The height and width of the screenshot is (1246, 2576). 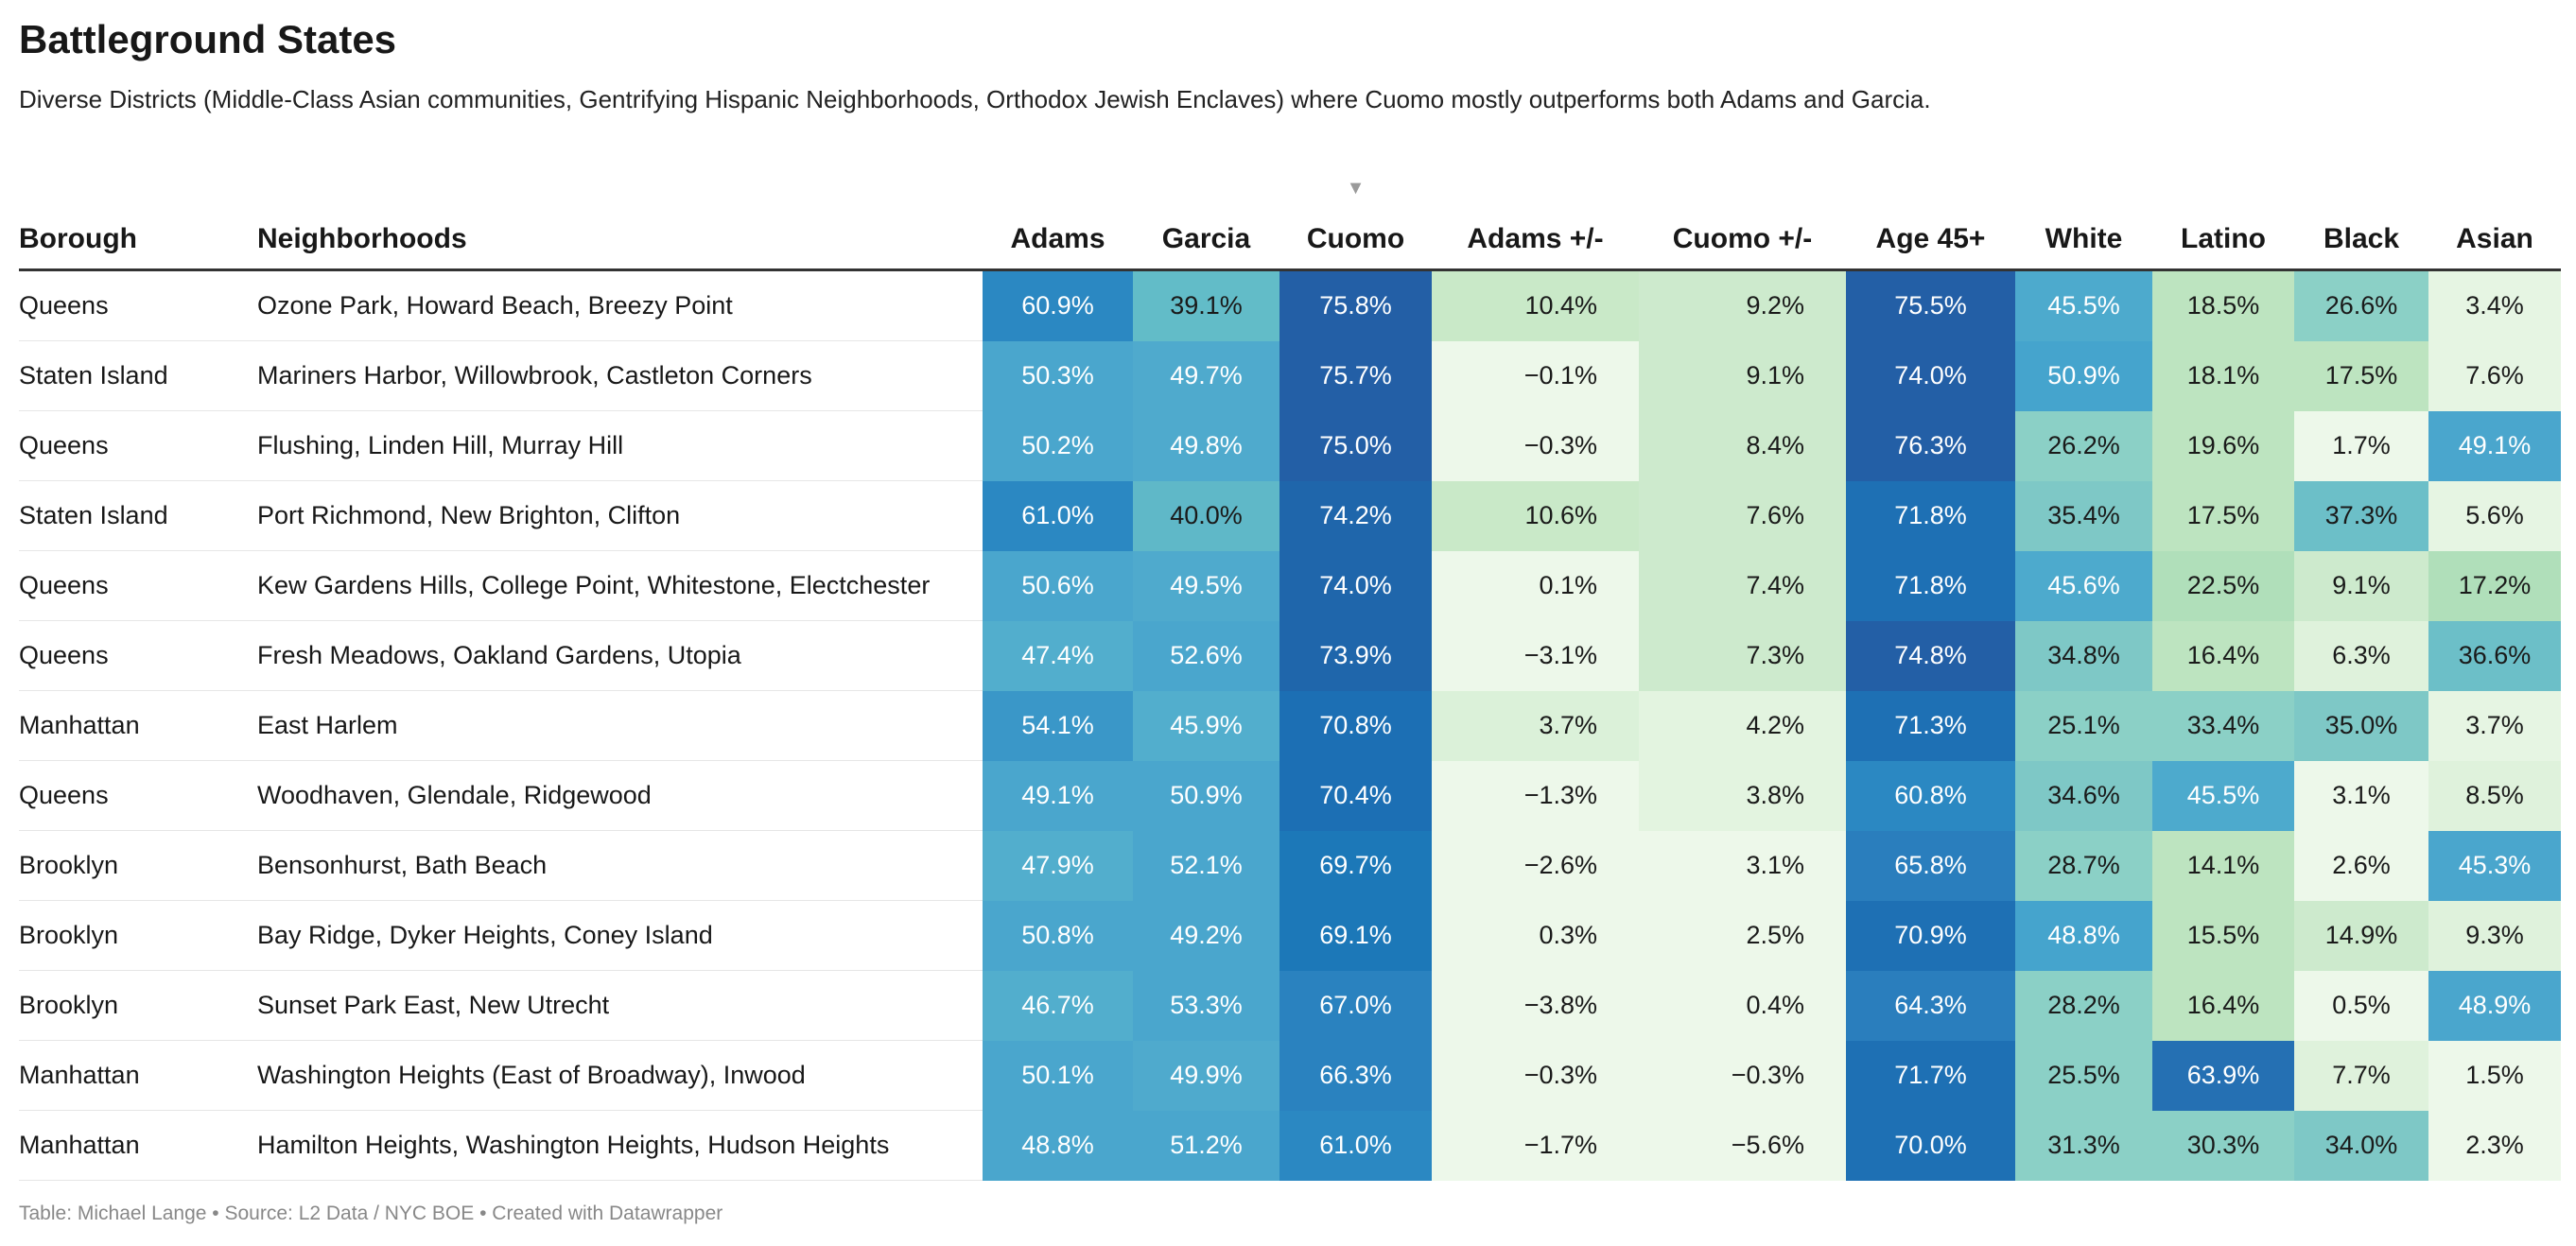 What do you see at coordinates (620, 220) in the screenshot?
I see `header-neighborhoods: Neighborhoods` at bounding box center [620, 220].